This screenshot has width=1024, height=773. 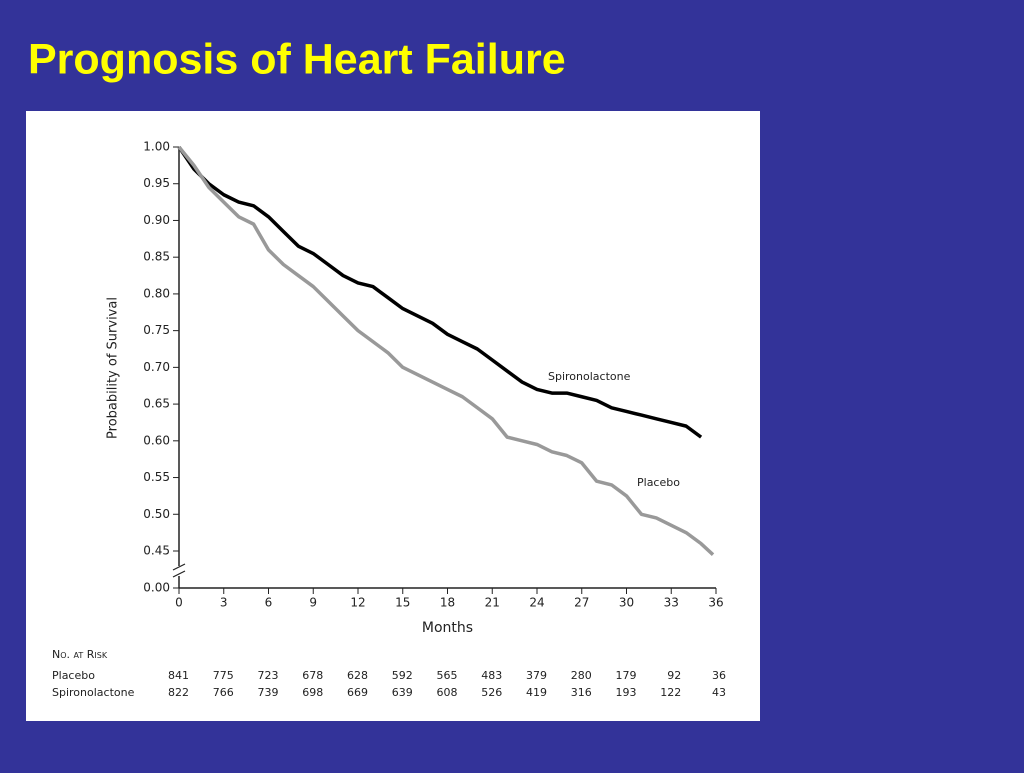 I want to click on risk-value: 179, so click(x=626, y=675).